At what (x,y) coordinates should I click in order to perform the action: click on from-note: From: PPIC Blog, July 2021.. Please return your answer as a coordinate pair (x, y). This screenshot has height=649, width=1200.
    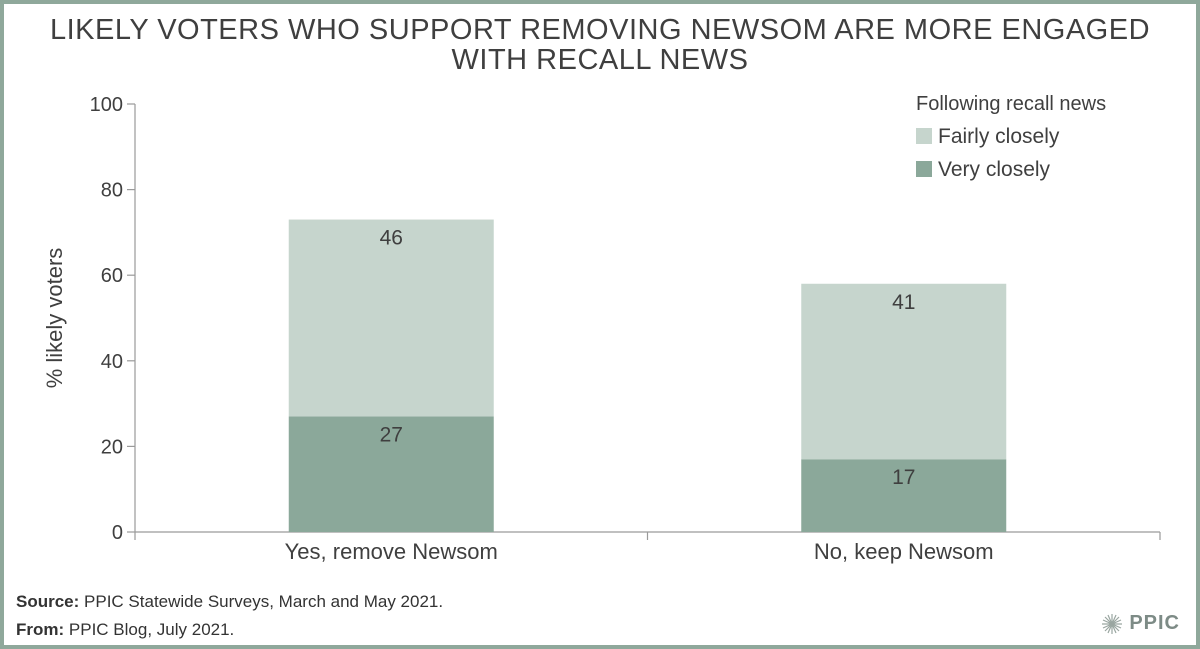
    Looking at the image, I should click on (125, 630).